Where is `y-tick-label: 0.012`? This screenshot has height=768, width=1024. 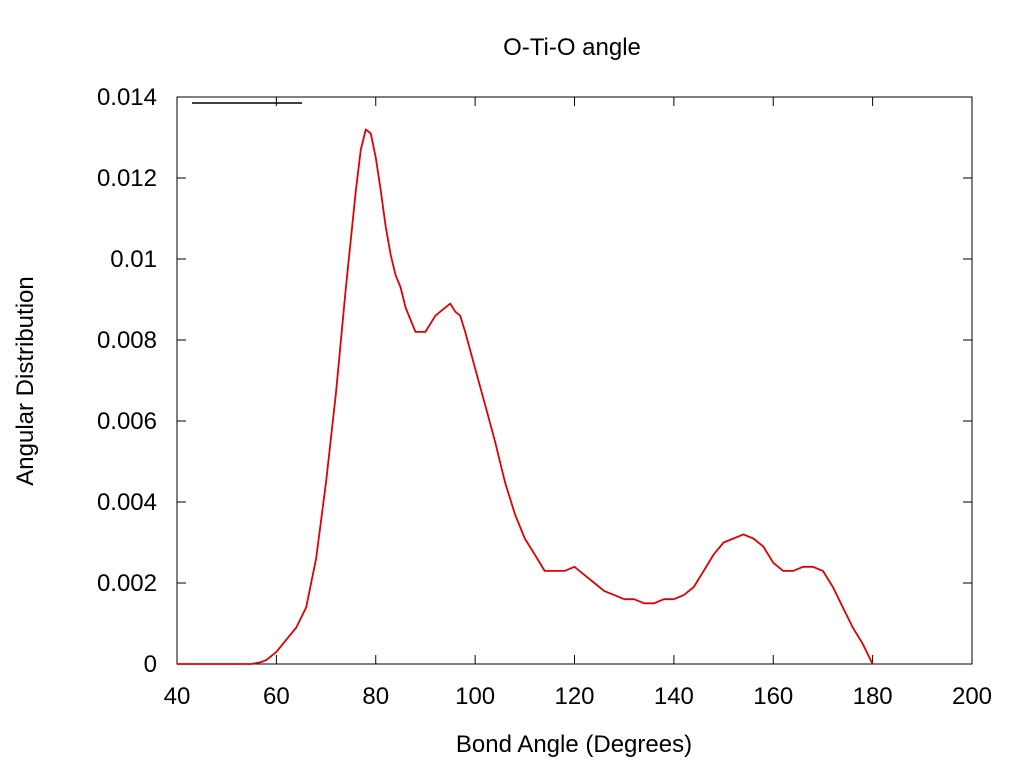 y-tick-label: 0.012 is located at coordinates (127, 178).